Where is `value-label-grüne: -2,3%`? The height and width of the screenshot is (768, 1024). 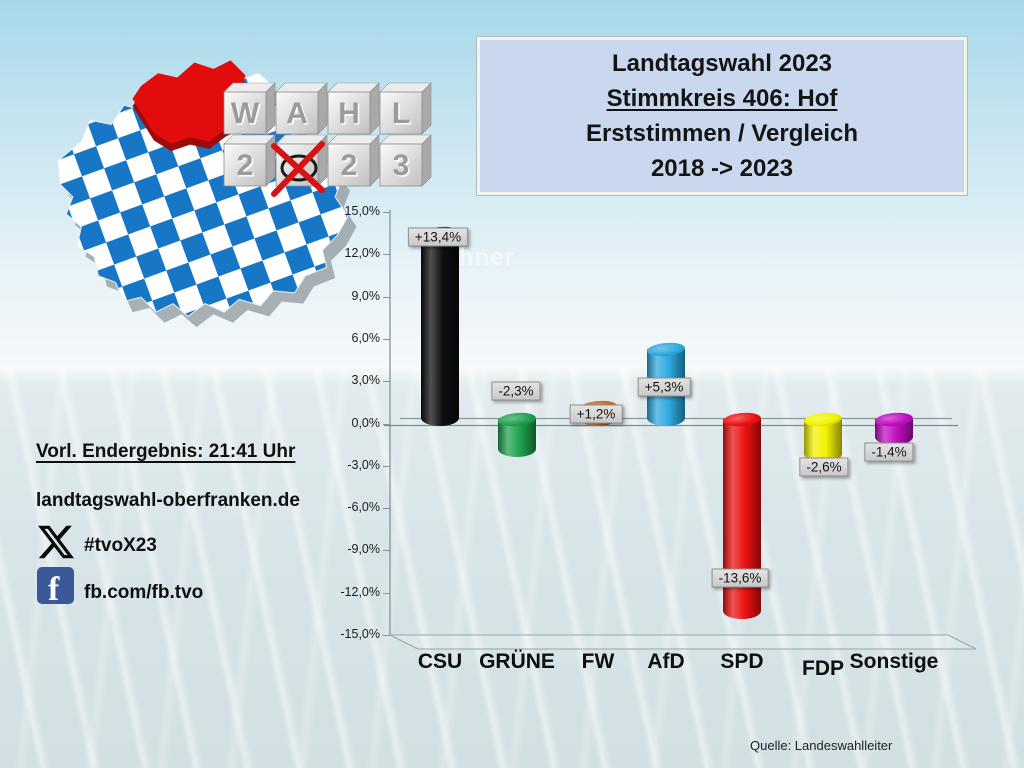 value-label-grüne: -2,3% is located at coordinates (516, 391).